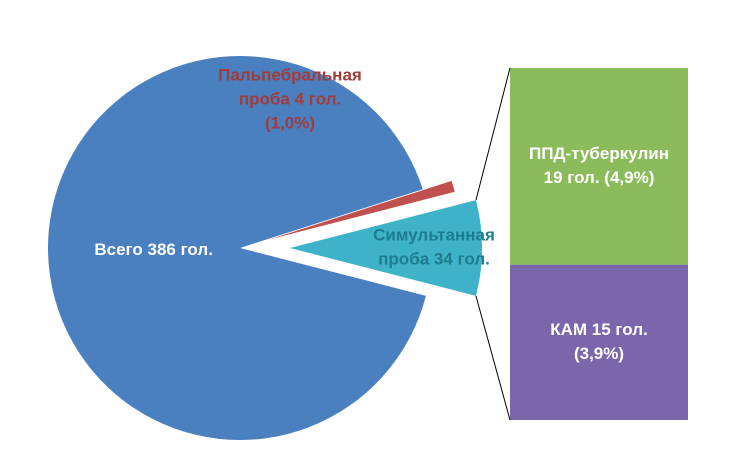 This screenshot has height=453, width=738. Describe the element at coordinates (599, 329) in the screenshot. I see `bar-label: КАМ 15 гол.` at that location.